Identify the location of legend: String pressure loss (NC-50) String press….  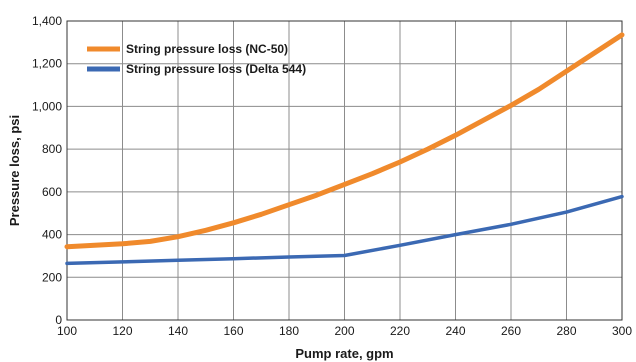
(196, 59).